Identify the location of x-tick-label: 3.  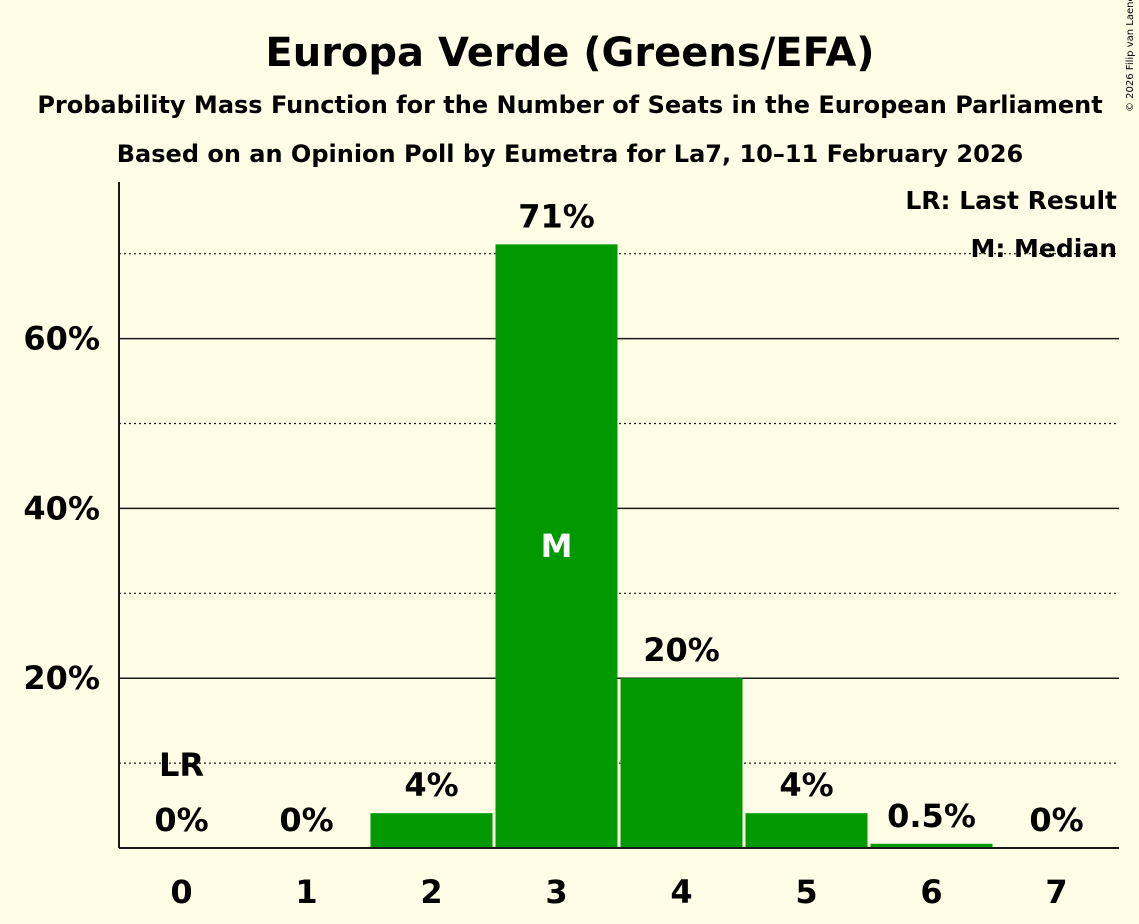
(556, 892).